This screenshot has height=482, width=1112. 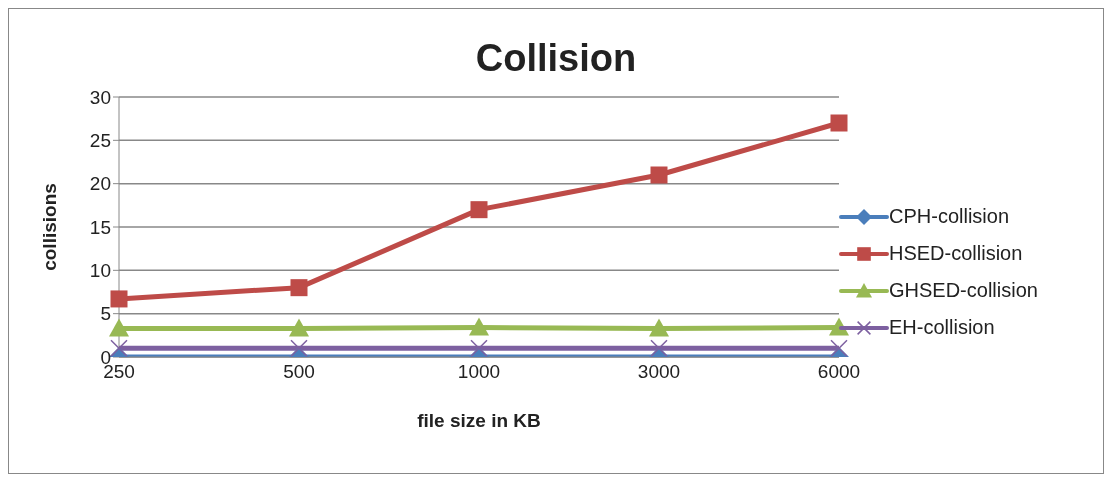 I want to click on x-tick-label: 1000, so click(x=479, y=372).